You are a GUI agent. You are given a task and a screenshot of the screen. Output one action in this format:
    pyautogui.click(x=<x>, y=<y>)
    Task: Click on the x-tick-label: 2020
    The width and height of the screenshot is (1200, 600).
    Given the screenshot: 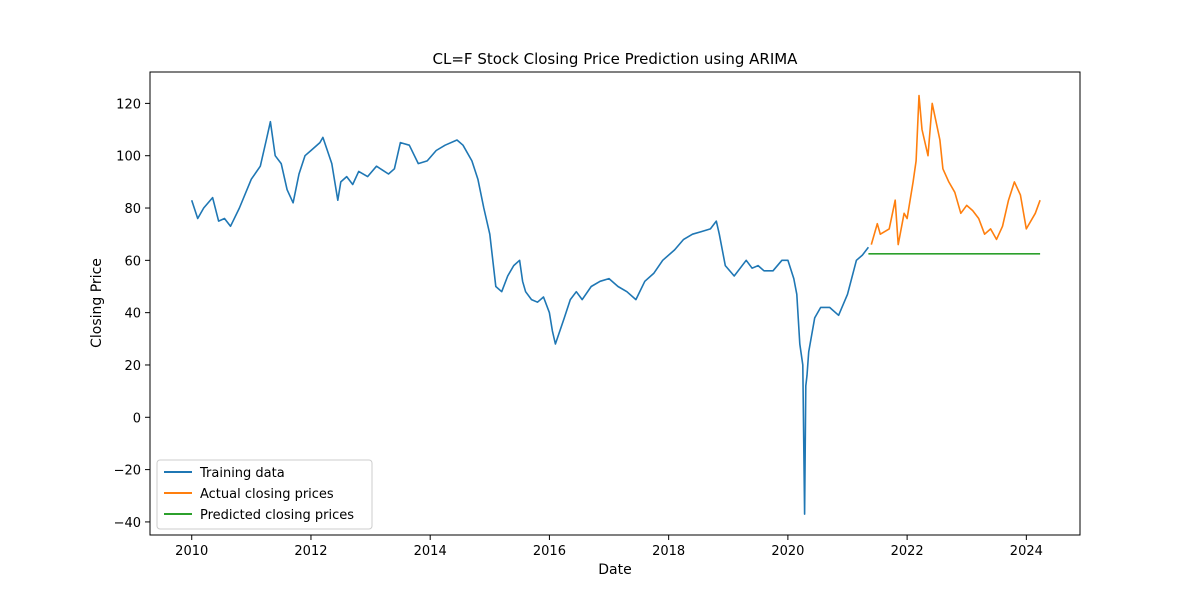 What is the action you would take?
    pyautogui.click(x=787, y=551)
    